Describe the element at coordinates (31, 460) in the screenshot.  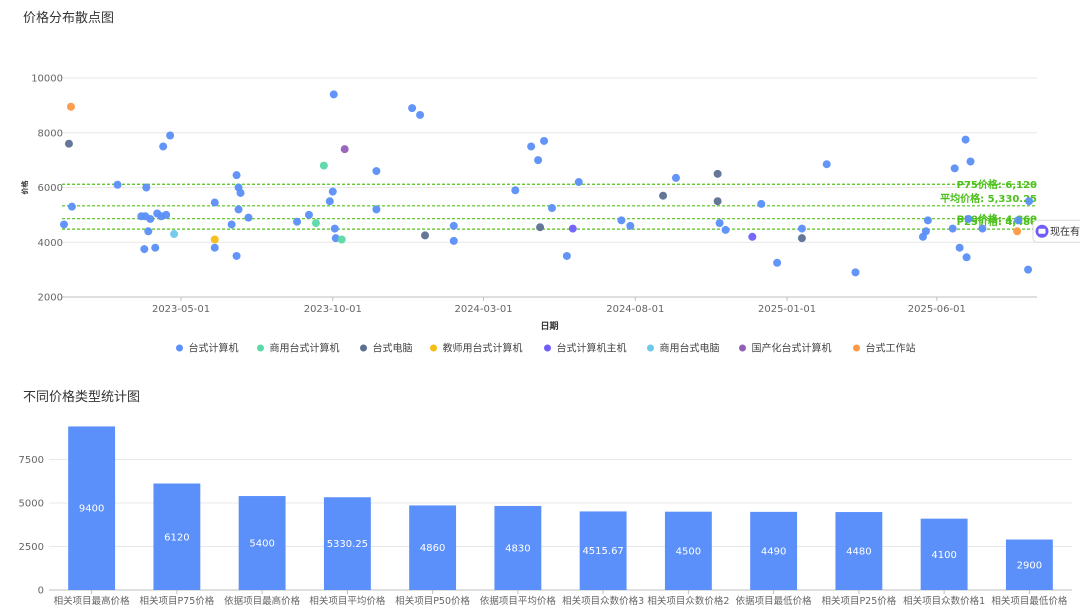
I see `y-tick-label: 7500` at that location.